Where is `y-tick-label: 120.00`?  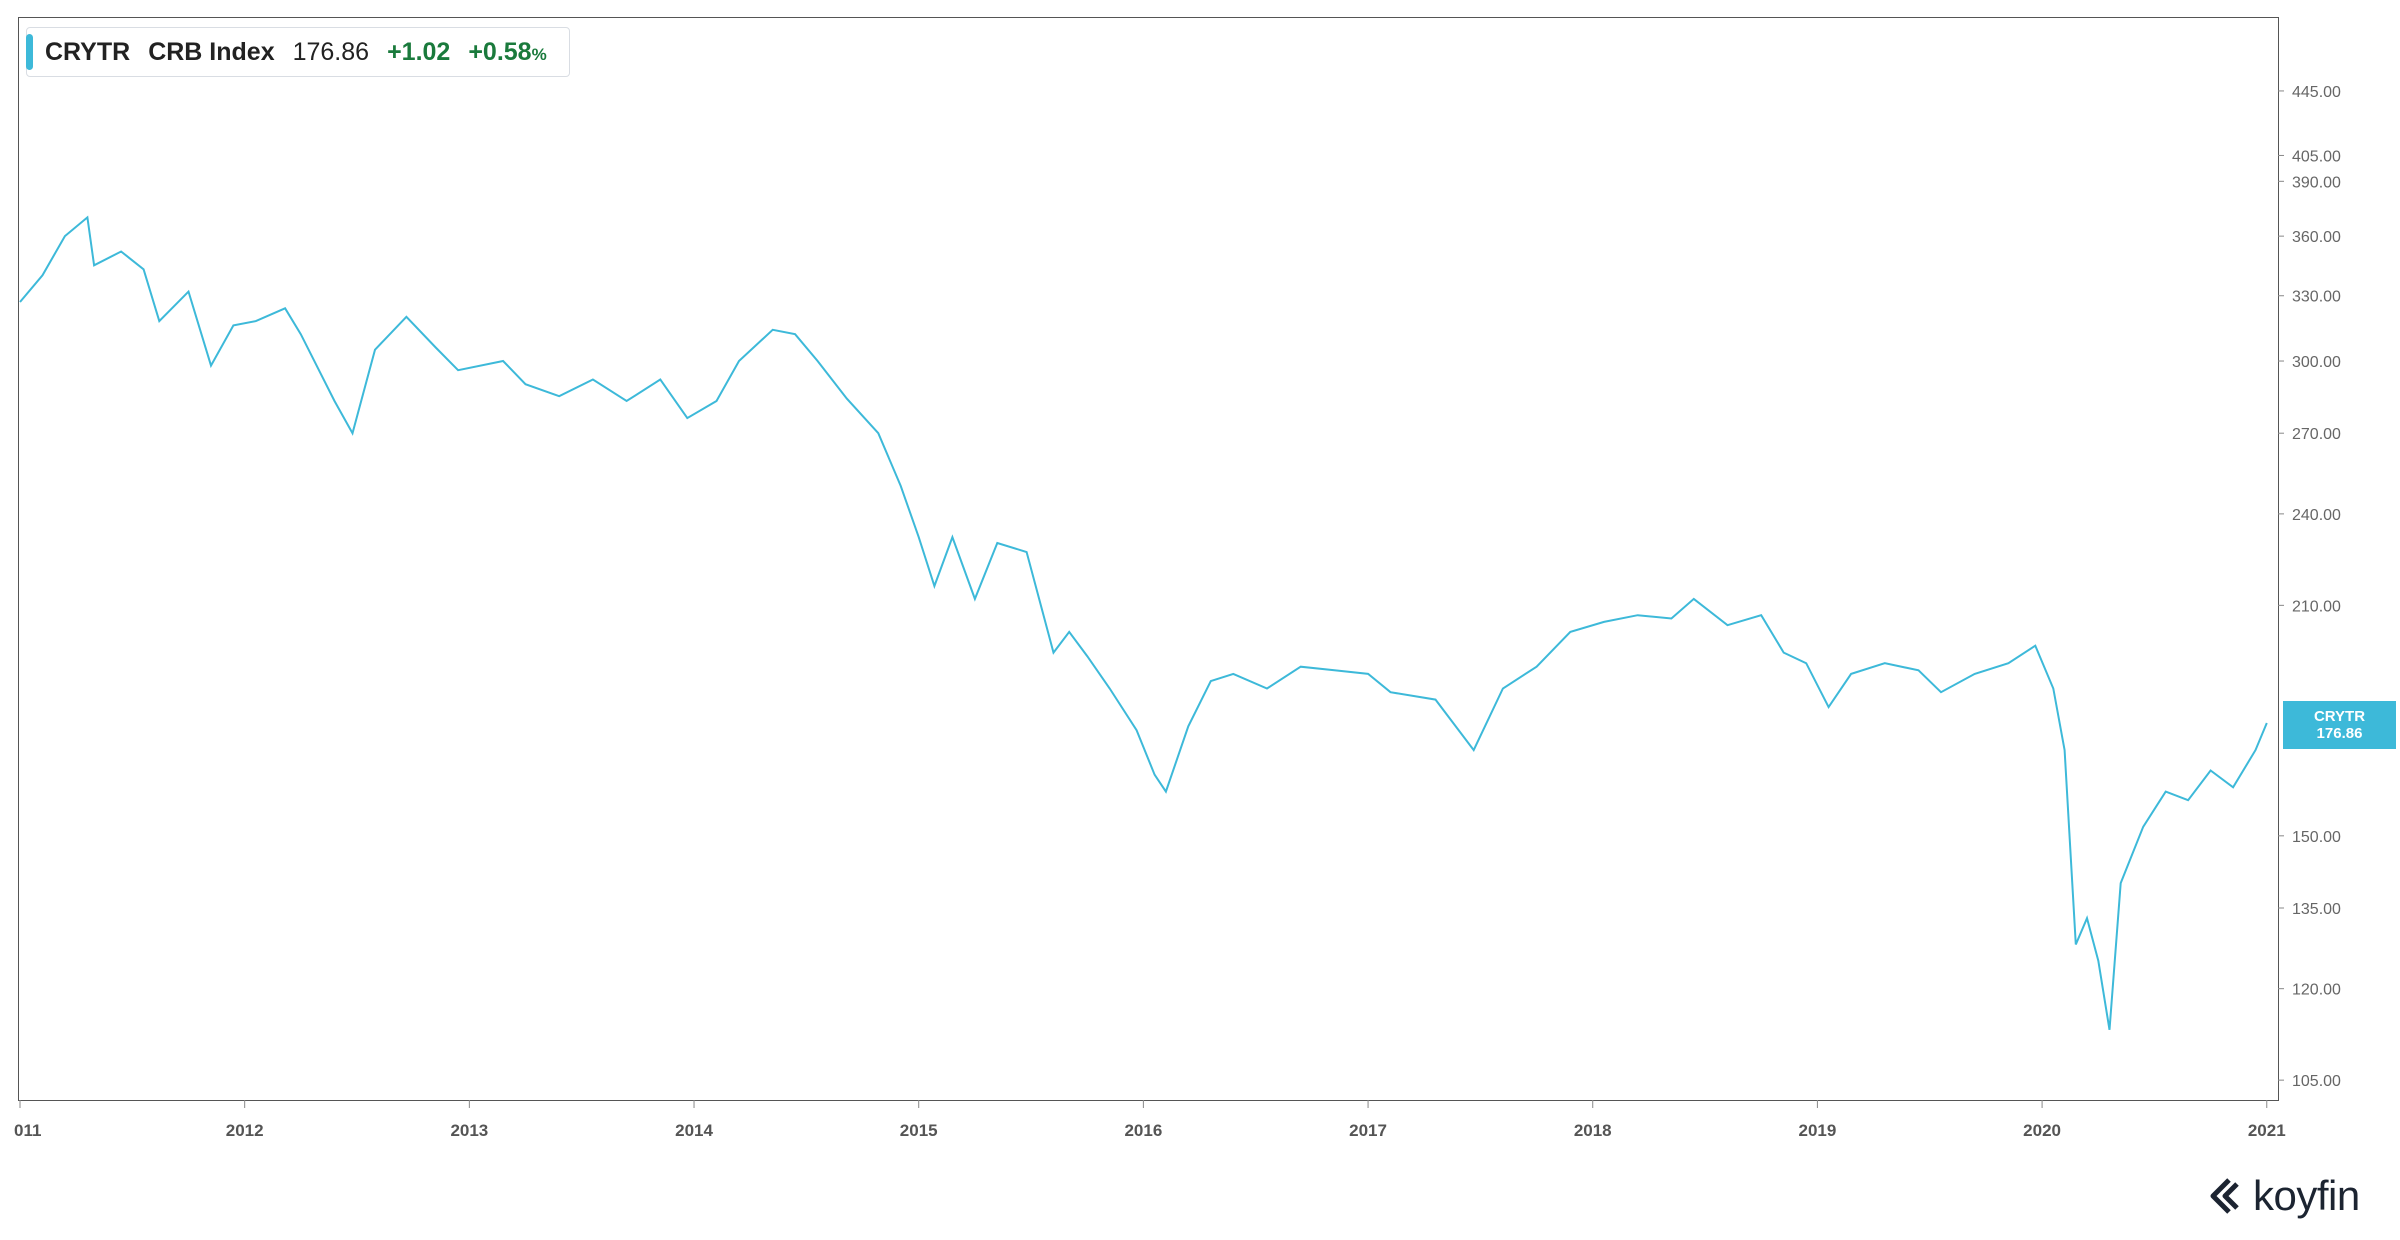 y-tick-label: 120.00 is located at coordinates (2316, 990).